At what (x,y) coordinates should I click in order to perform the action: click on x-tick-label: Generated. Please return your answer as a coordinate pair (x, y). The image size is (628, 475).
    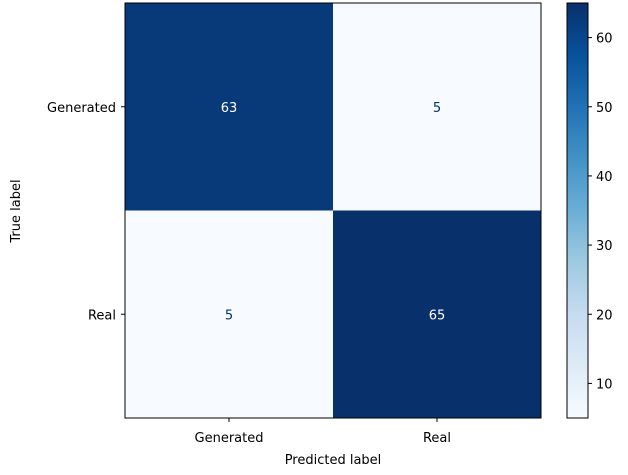
    Looking at the image, I should click on (229, 438).